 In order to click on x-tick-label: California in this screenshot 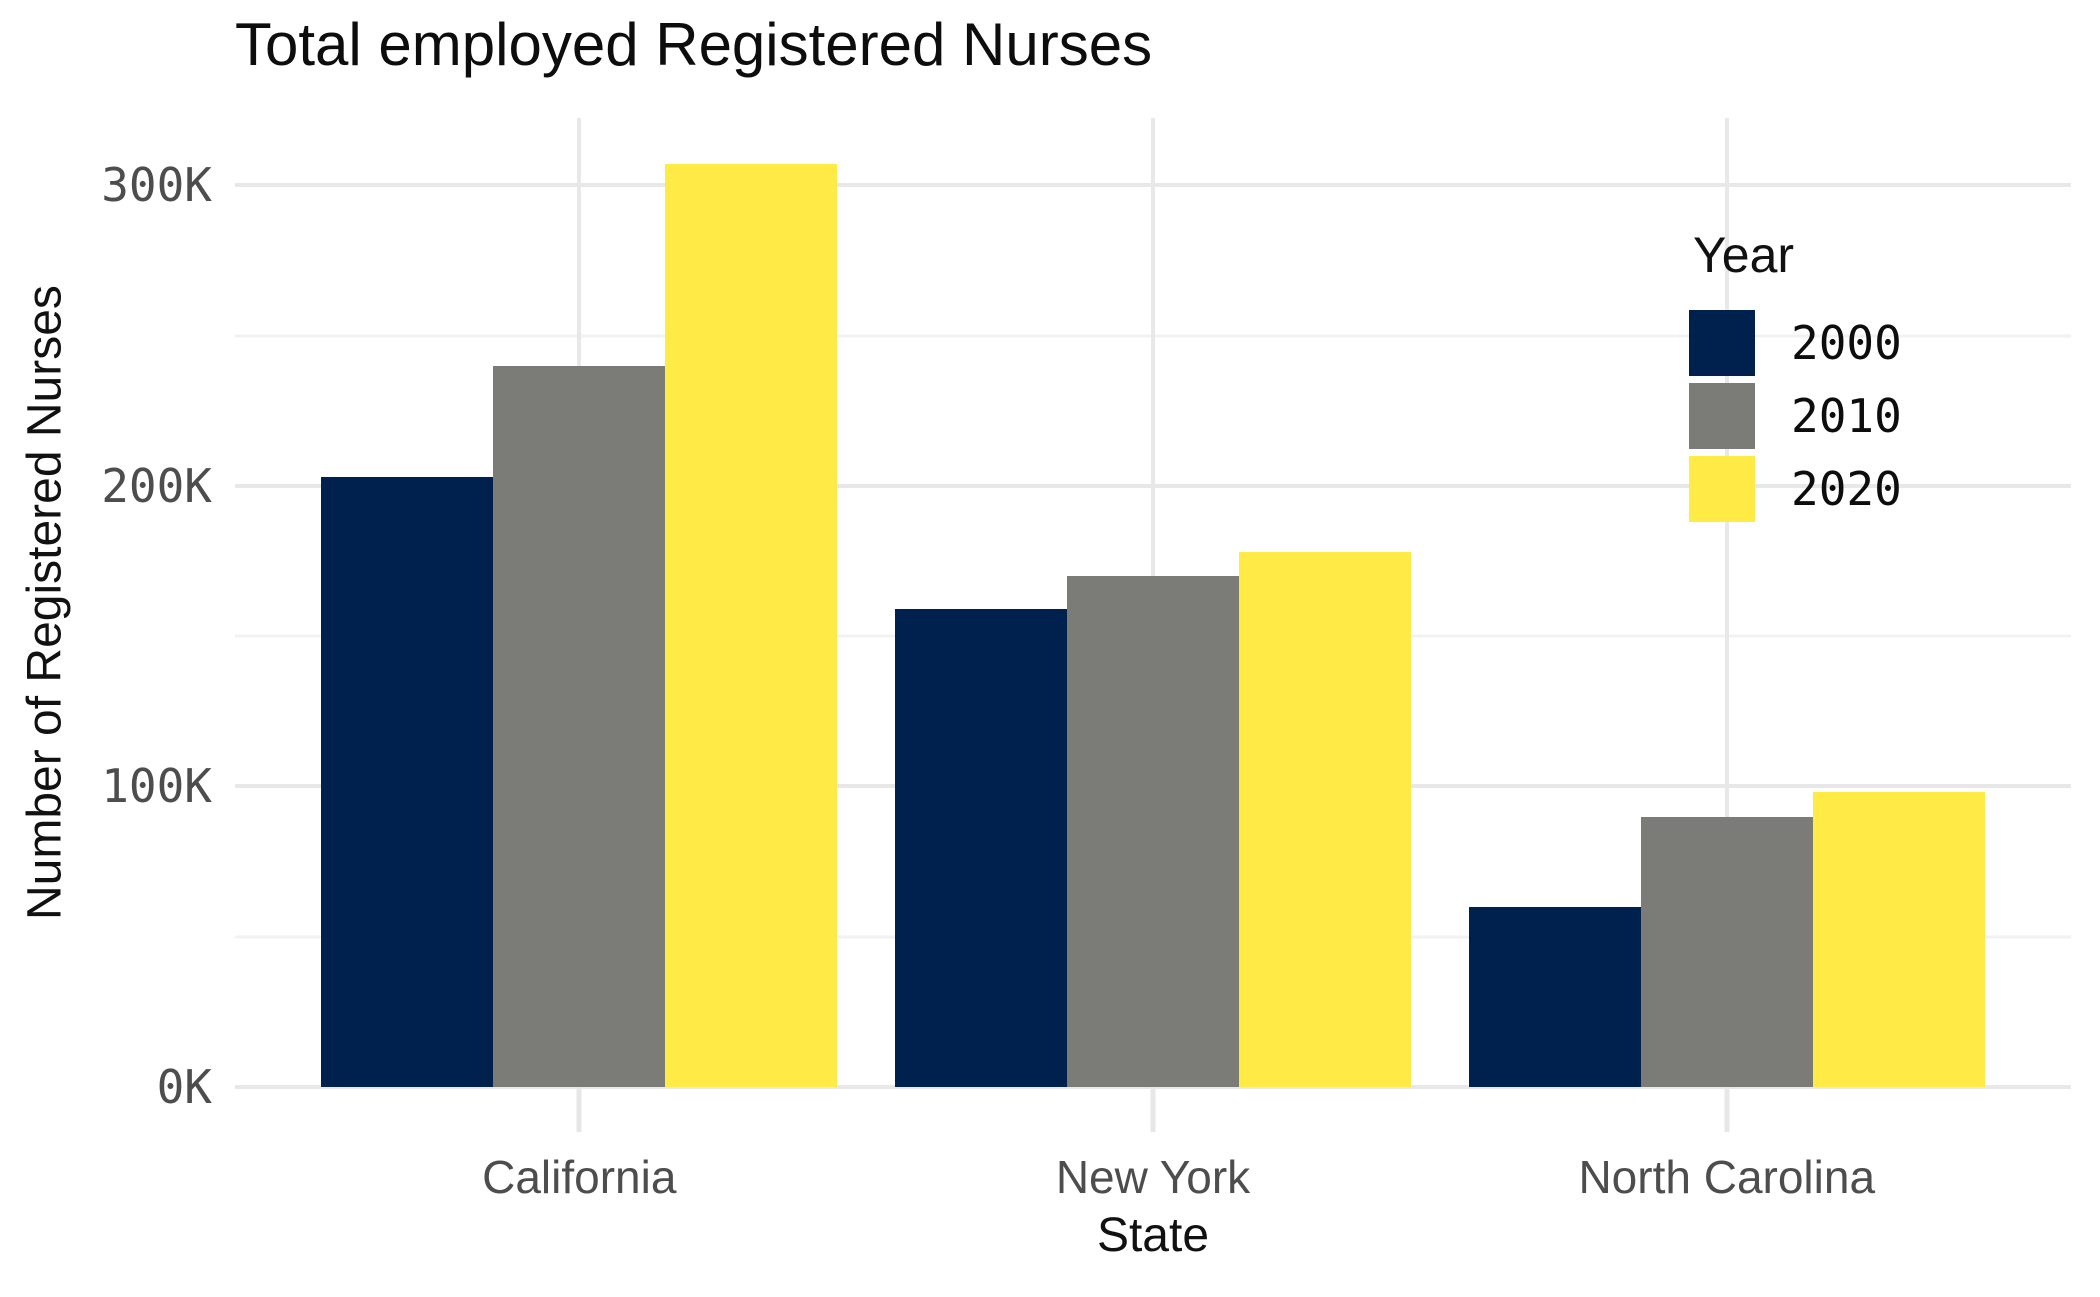, I will do `click(579, 1177)`.